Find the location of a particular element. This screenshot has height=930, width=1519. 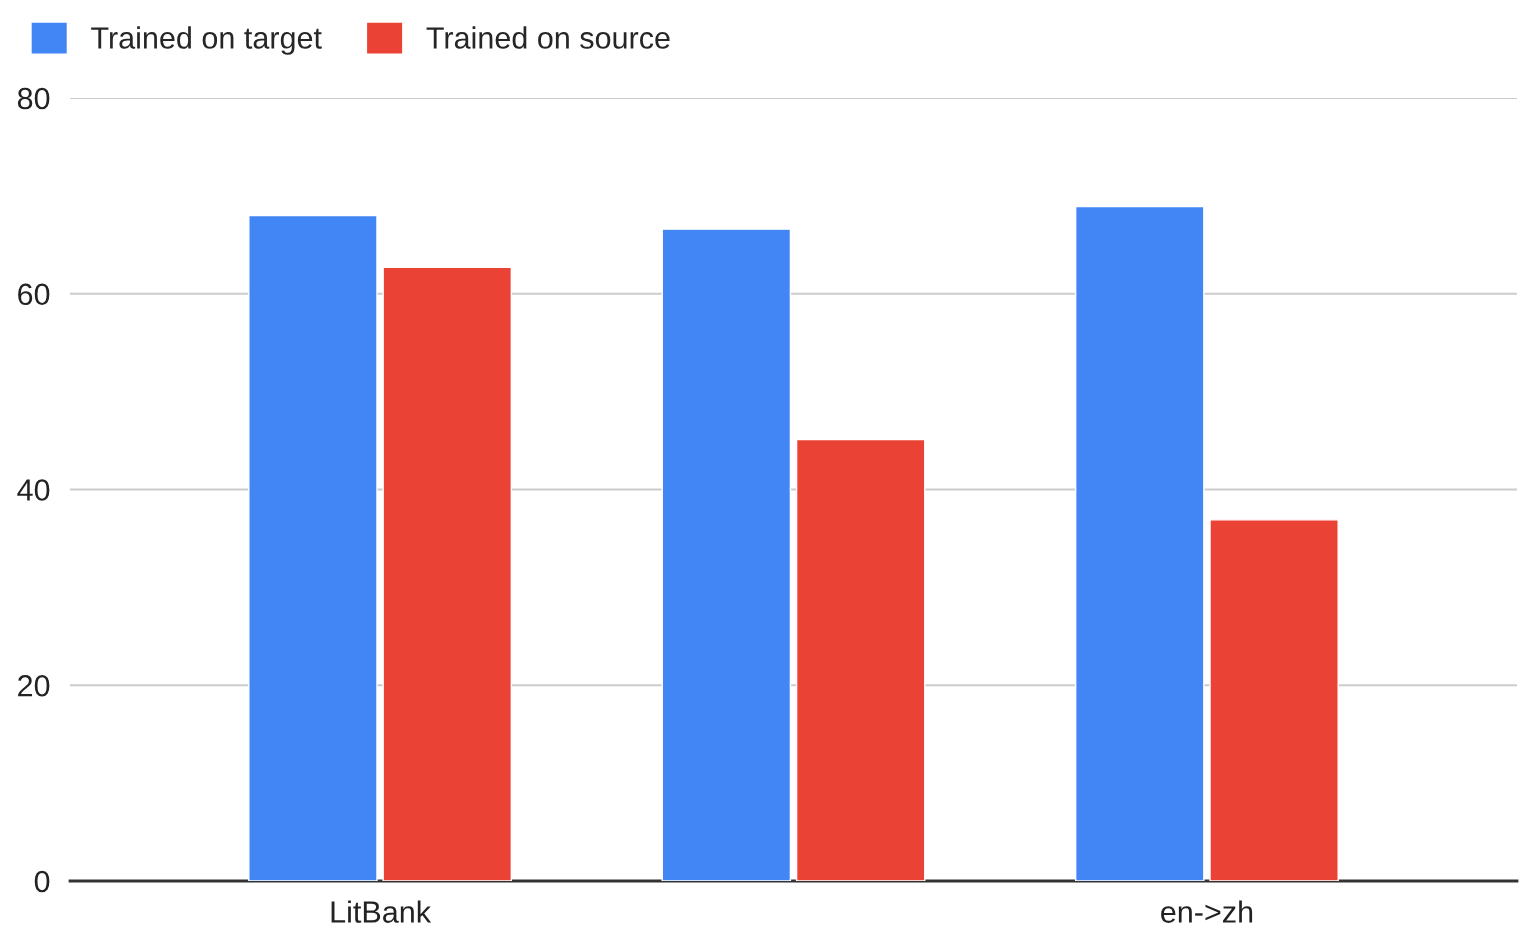

y-tick-label: 80 is located at coordinates (33, 98).